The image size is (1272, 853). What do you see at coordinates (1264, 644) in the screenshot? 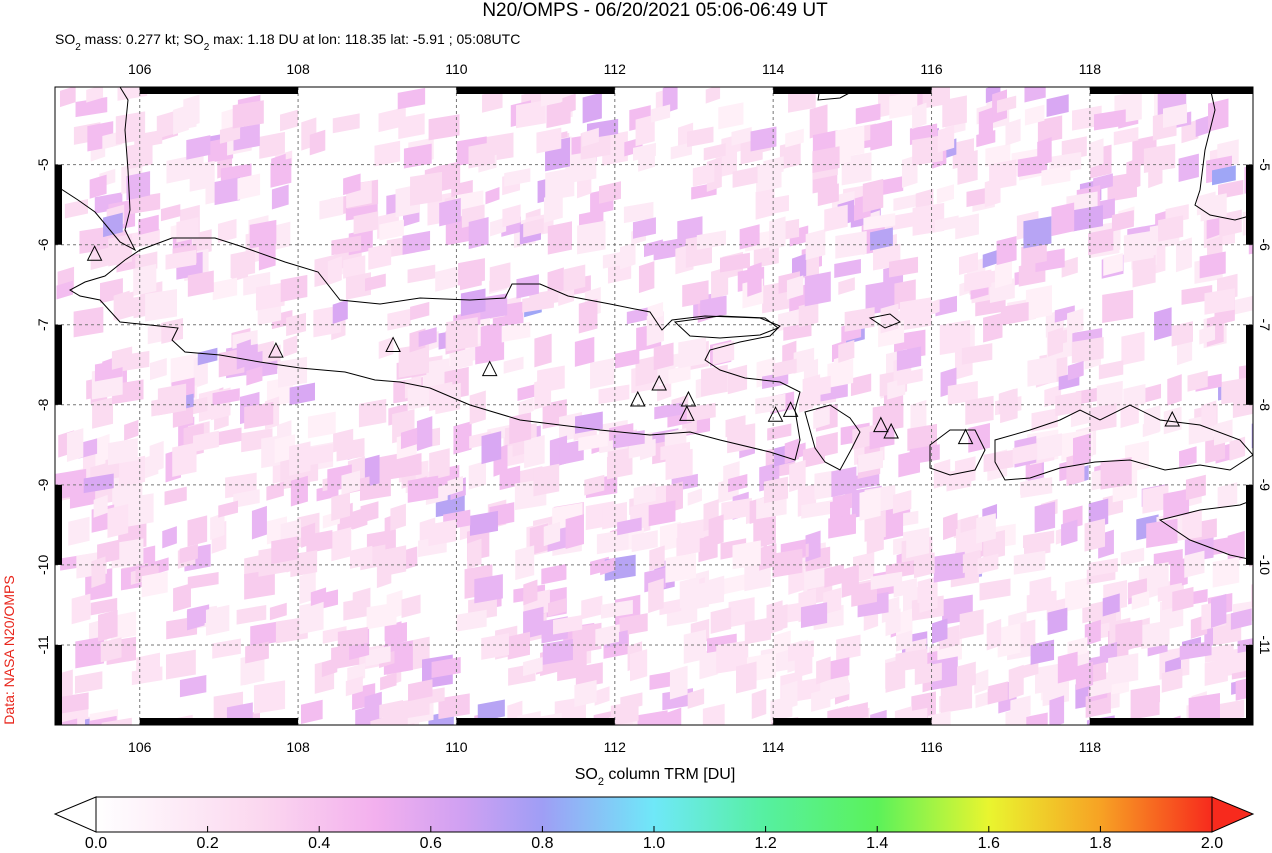
I see `y-tick-label-right: -11` at bounding box center [1264, 644].